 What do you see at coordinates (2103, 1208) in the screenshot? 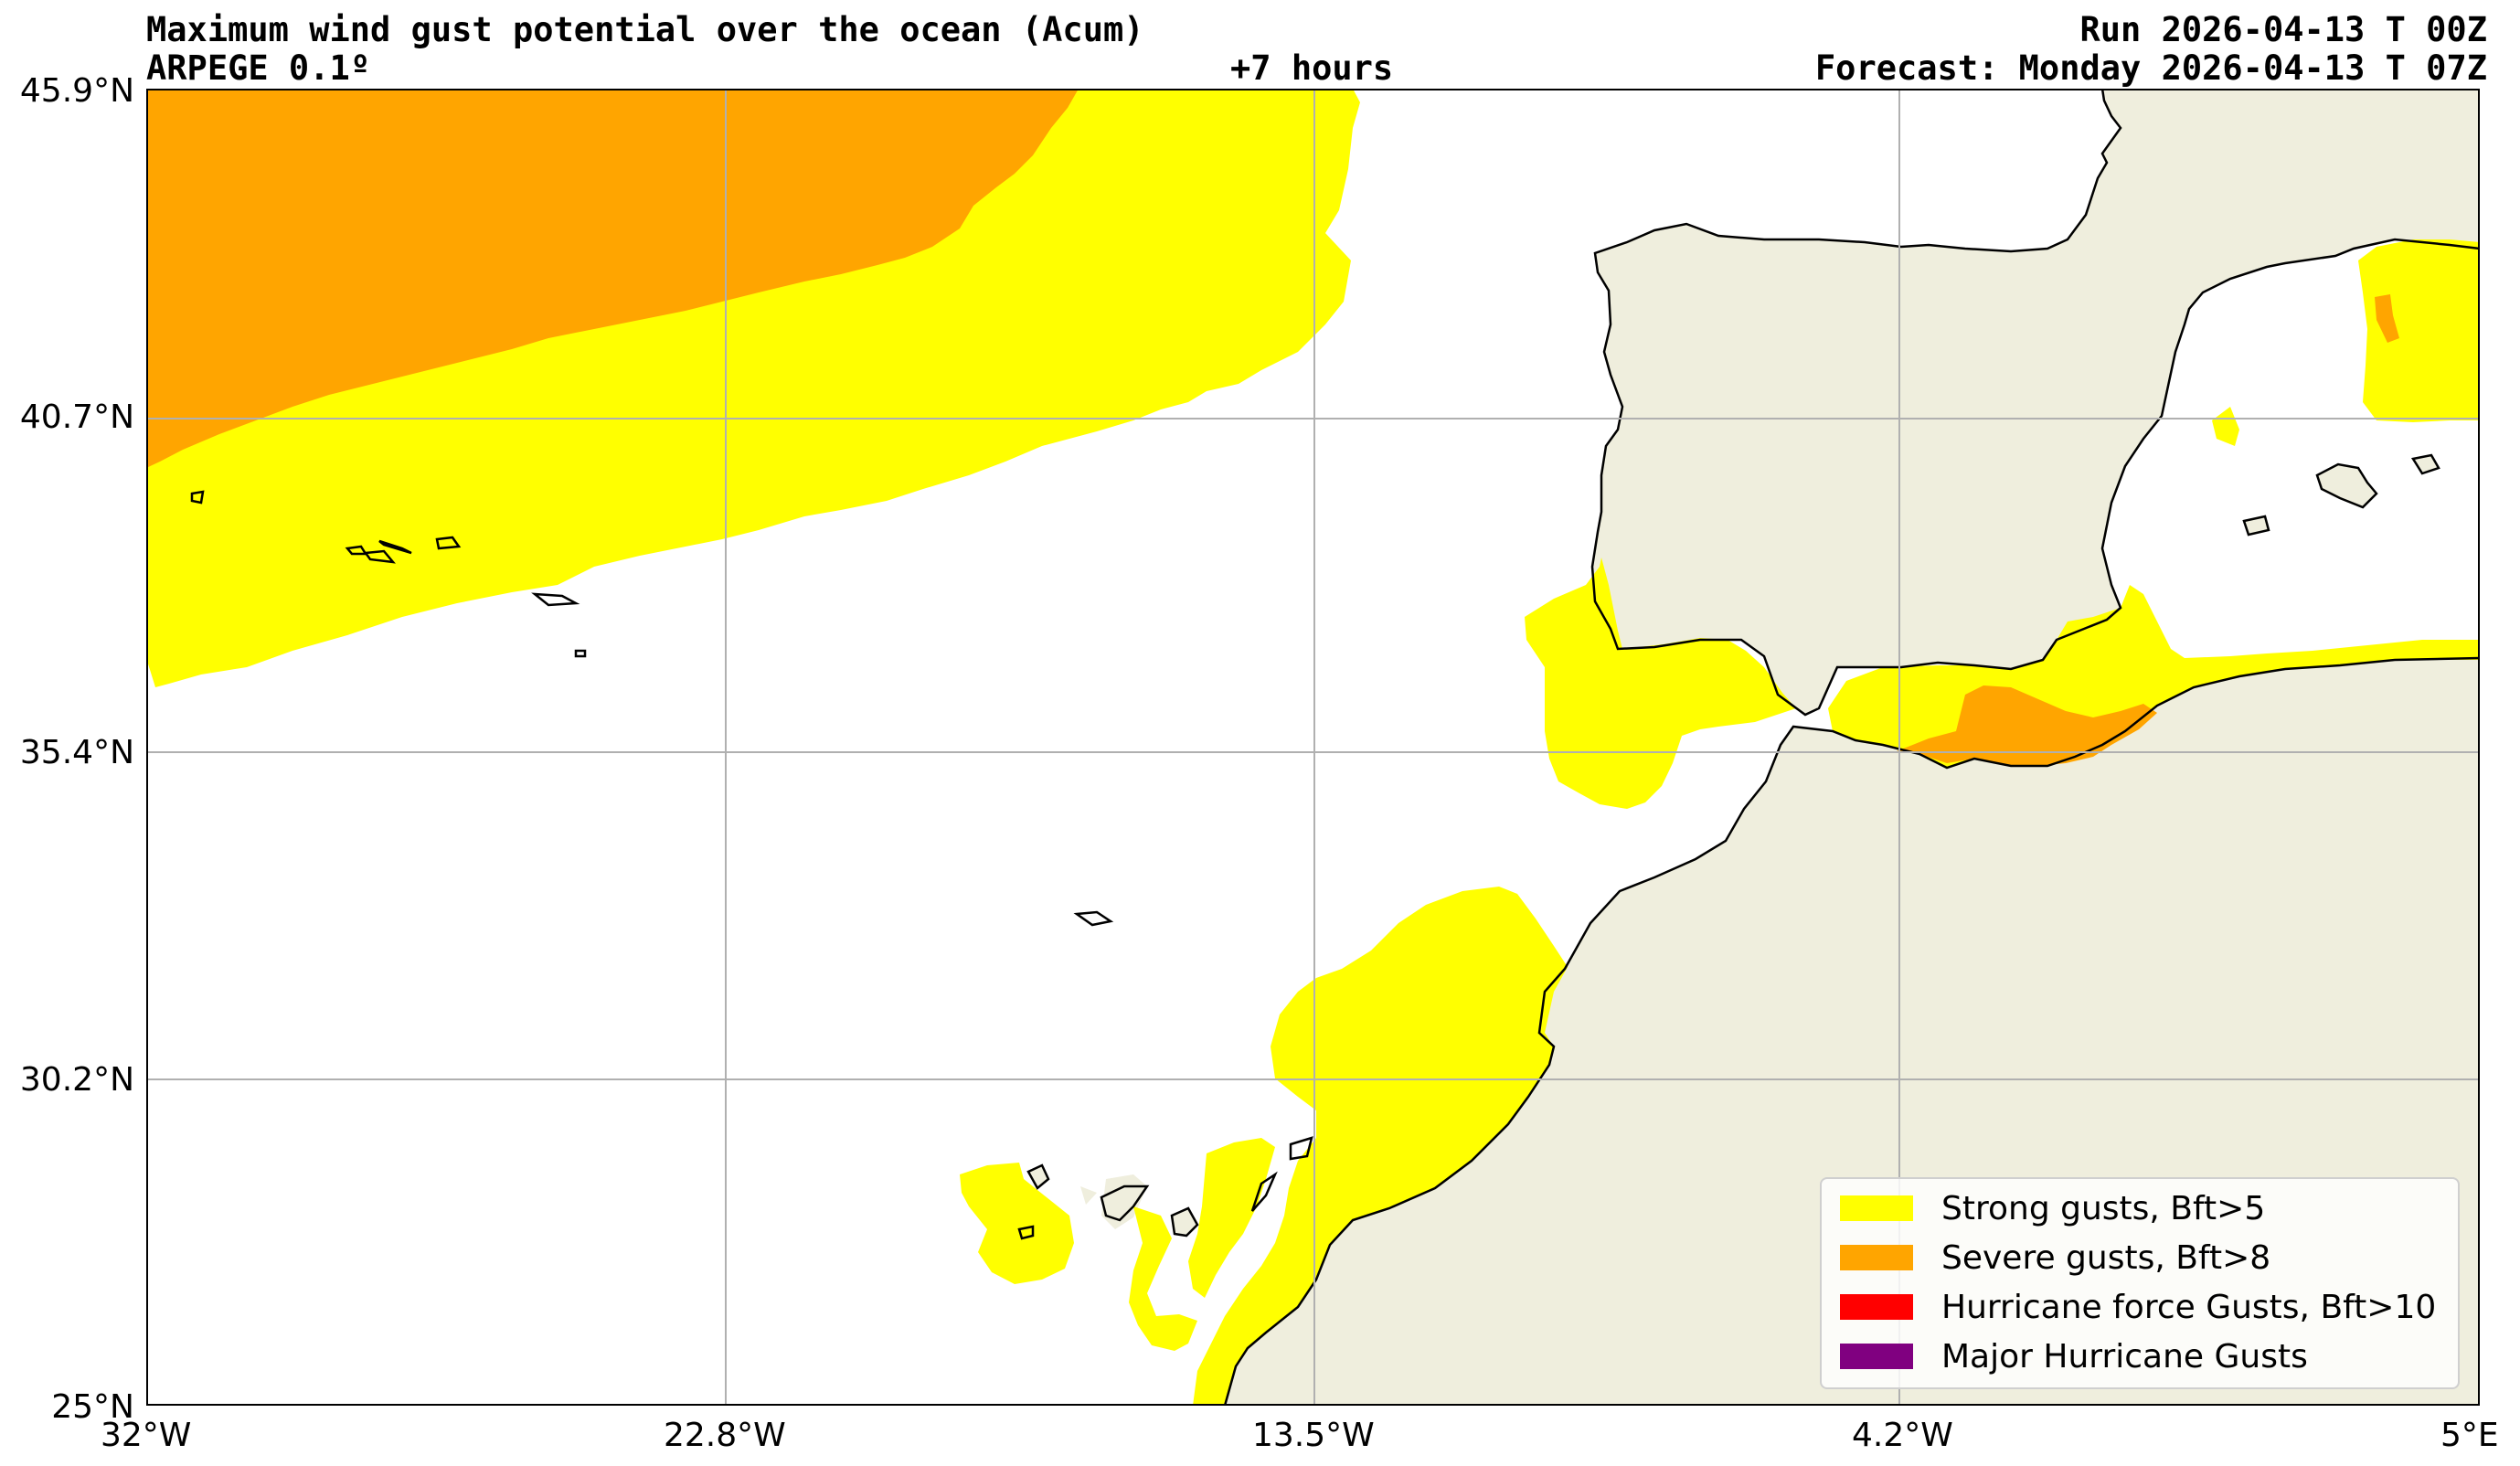
I see `legend-label: Strong gusts, Bft>5` at bounding box center [2103, 1208].